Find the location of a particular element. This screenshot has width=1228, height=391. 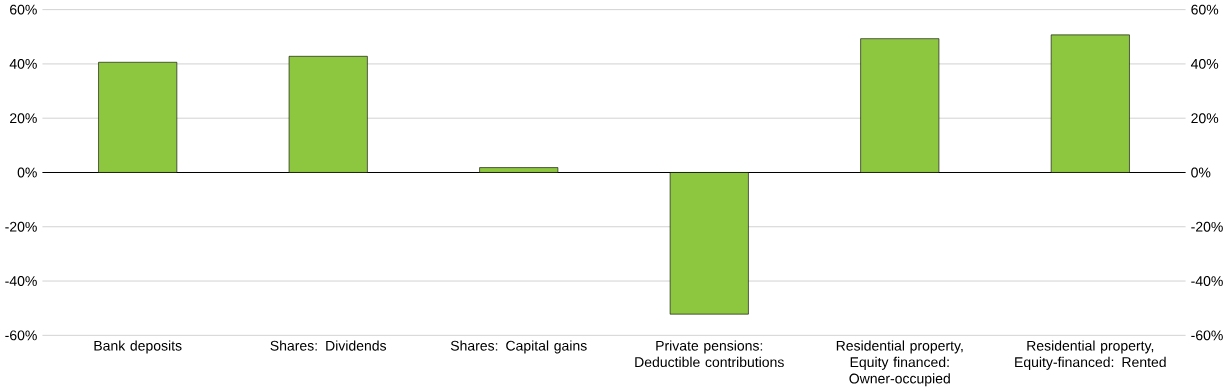

x-tick-label: Bank deposits is located at coordinates (138, 347).